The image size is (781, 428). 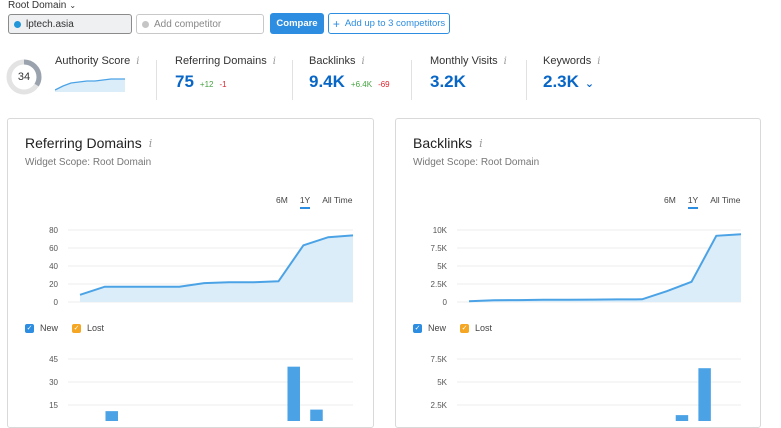 What do you see at coordinates (327, 82) in the screenshot?
I see `backlinks-value: 9.4K` at bounding box center [327, 82].